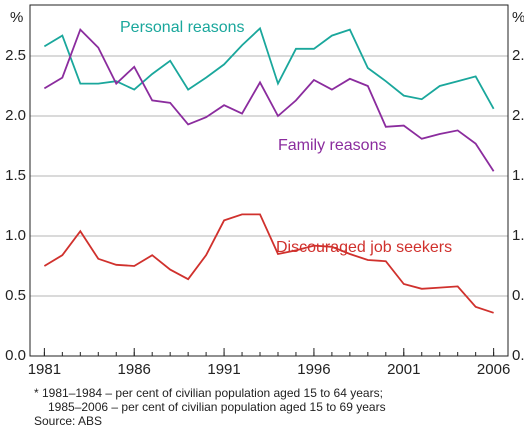  Describe the element at coordinates (313, 369) in the screenshot. I see `x-tick-label: 1996` at that location.